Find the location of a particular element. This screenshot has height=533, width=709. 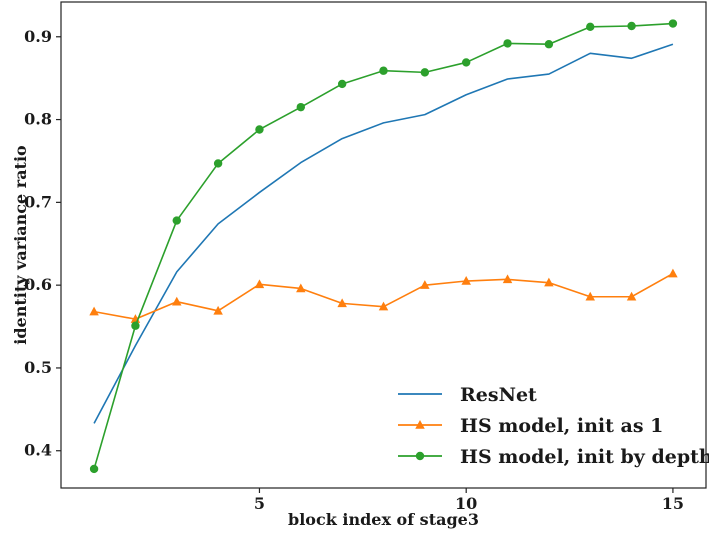

y-tick-label: 0.4 is located at coordinates (38, 450).